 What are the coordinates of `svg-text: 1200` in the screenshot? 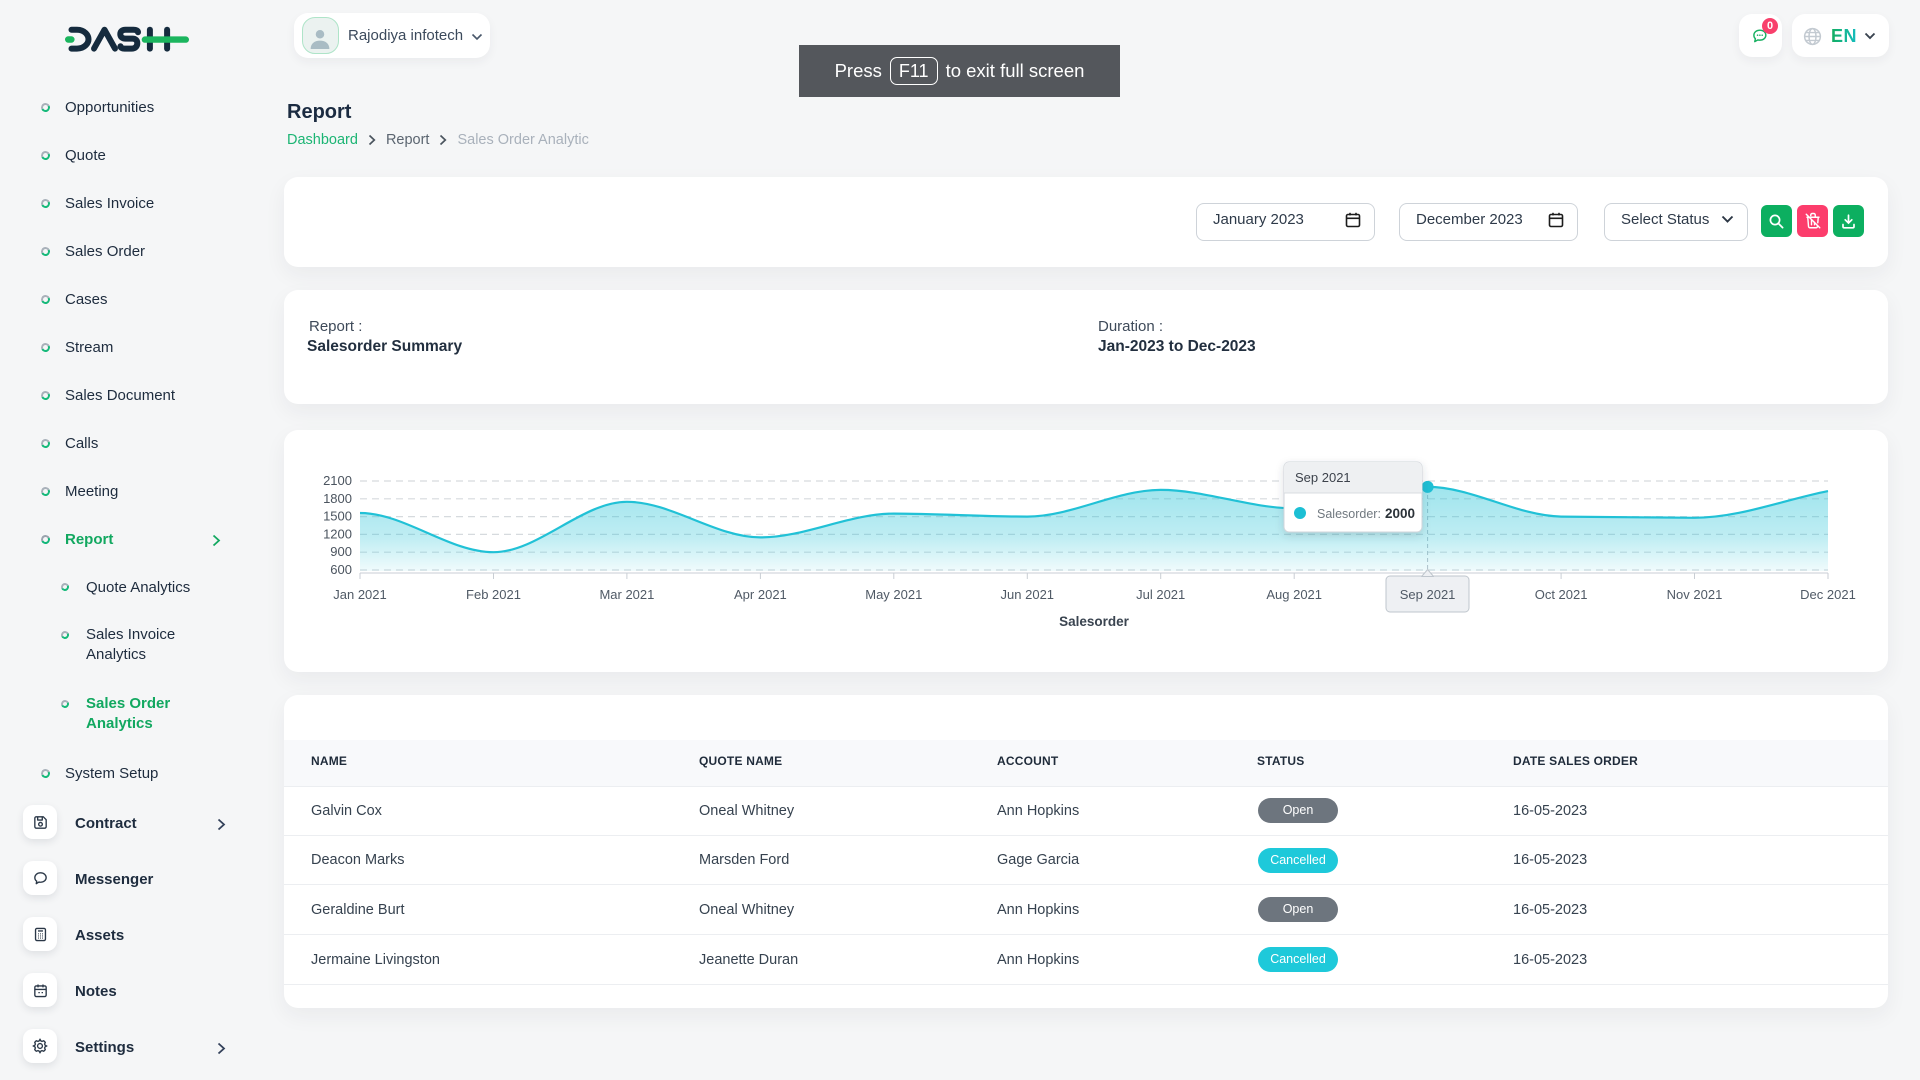 It's located at (337, 533).